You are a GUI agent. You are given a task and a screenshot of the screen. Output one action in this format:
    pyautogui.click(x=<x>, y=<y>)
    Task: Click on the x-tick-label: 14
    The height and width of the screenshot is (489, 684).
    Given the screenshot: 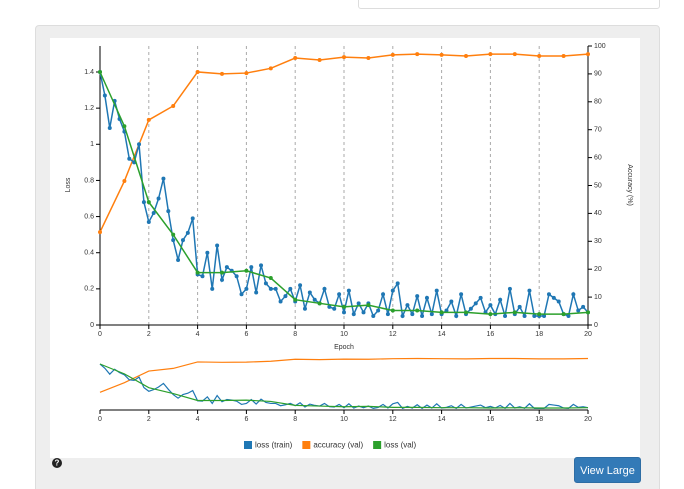 What is the action you would take?
    pyautogui.click(x=442, y=334)
    